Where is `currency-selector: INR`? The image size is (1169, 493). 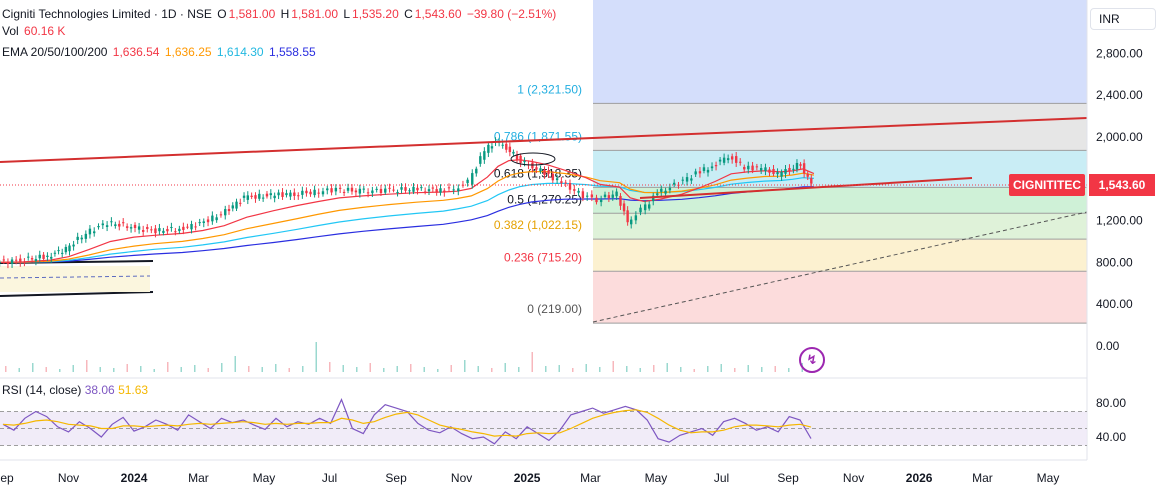
currency-selector: INR is located at coordinates (1123, 19).